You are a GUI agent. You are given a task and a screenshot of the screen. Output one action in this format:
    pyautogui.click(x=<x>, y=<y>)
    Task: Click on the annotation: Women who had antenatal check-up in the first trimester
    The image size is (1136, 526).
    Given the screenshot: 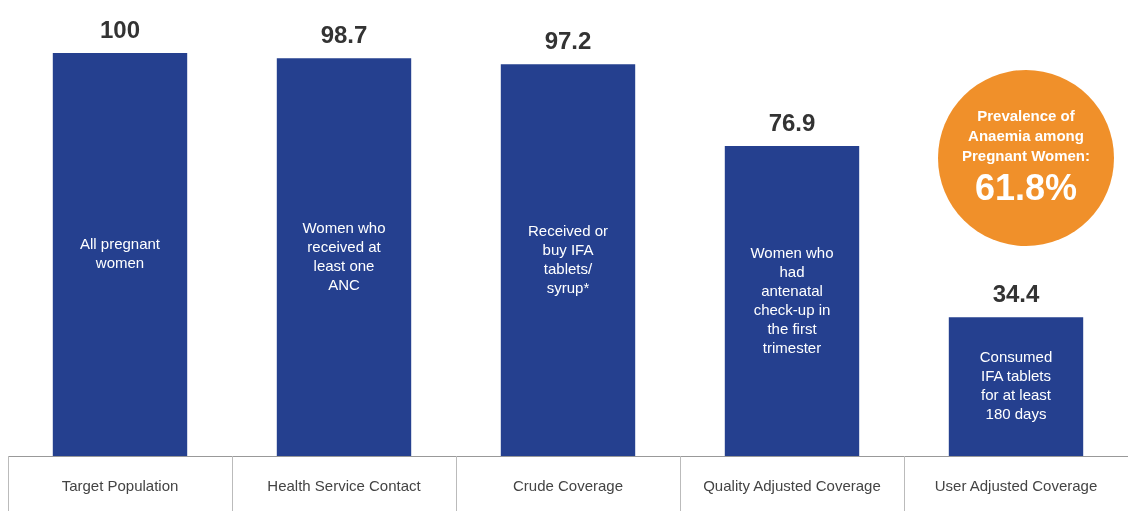 What is the action you would take?
    pyautogui.click(x=792, y=299)
    